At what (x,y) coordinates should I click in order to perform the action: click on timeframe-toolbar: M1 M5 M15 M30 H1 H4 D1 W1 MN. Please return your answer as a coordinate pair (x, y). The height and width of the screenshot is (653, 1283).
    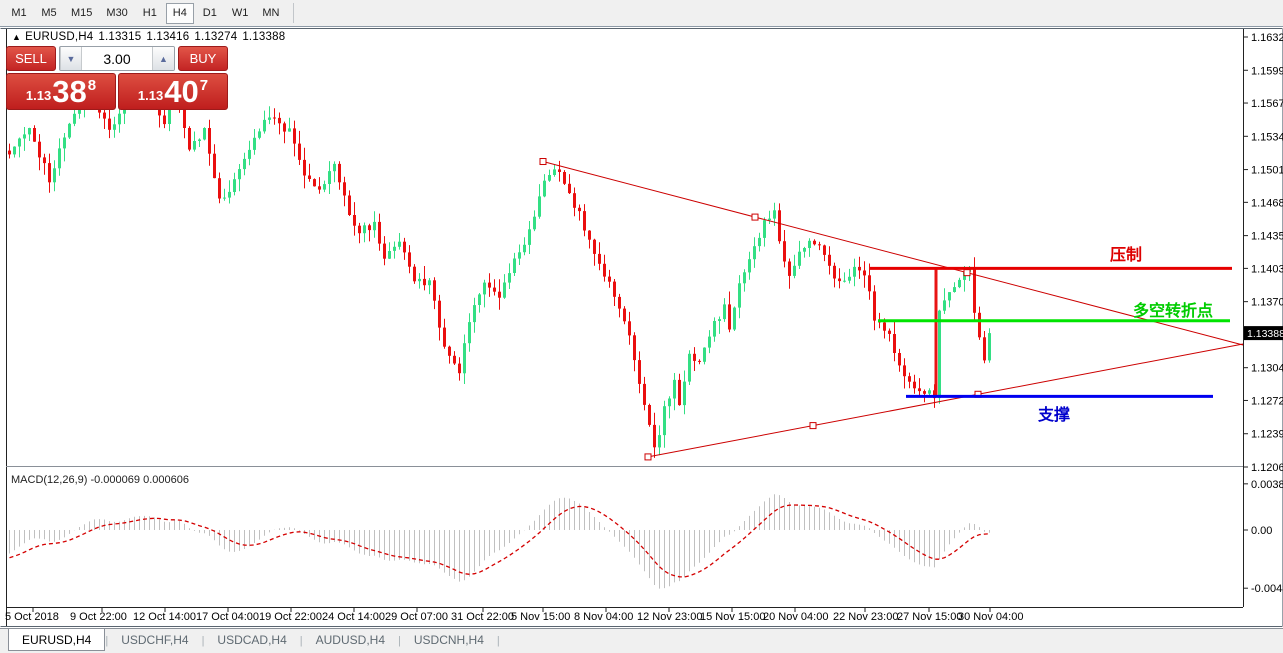
    Looking at the image, I should click on (641, 13).